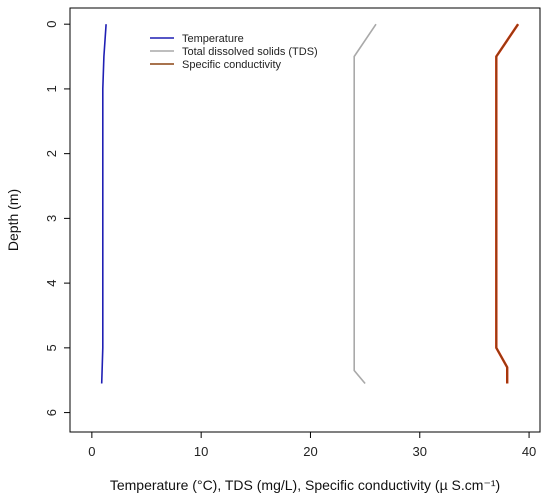 The width and height of the screenshot is (550, 504). I want to click on y-tick-label: 5, so click(51, 347).